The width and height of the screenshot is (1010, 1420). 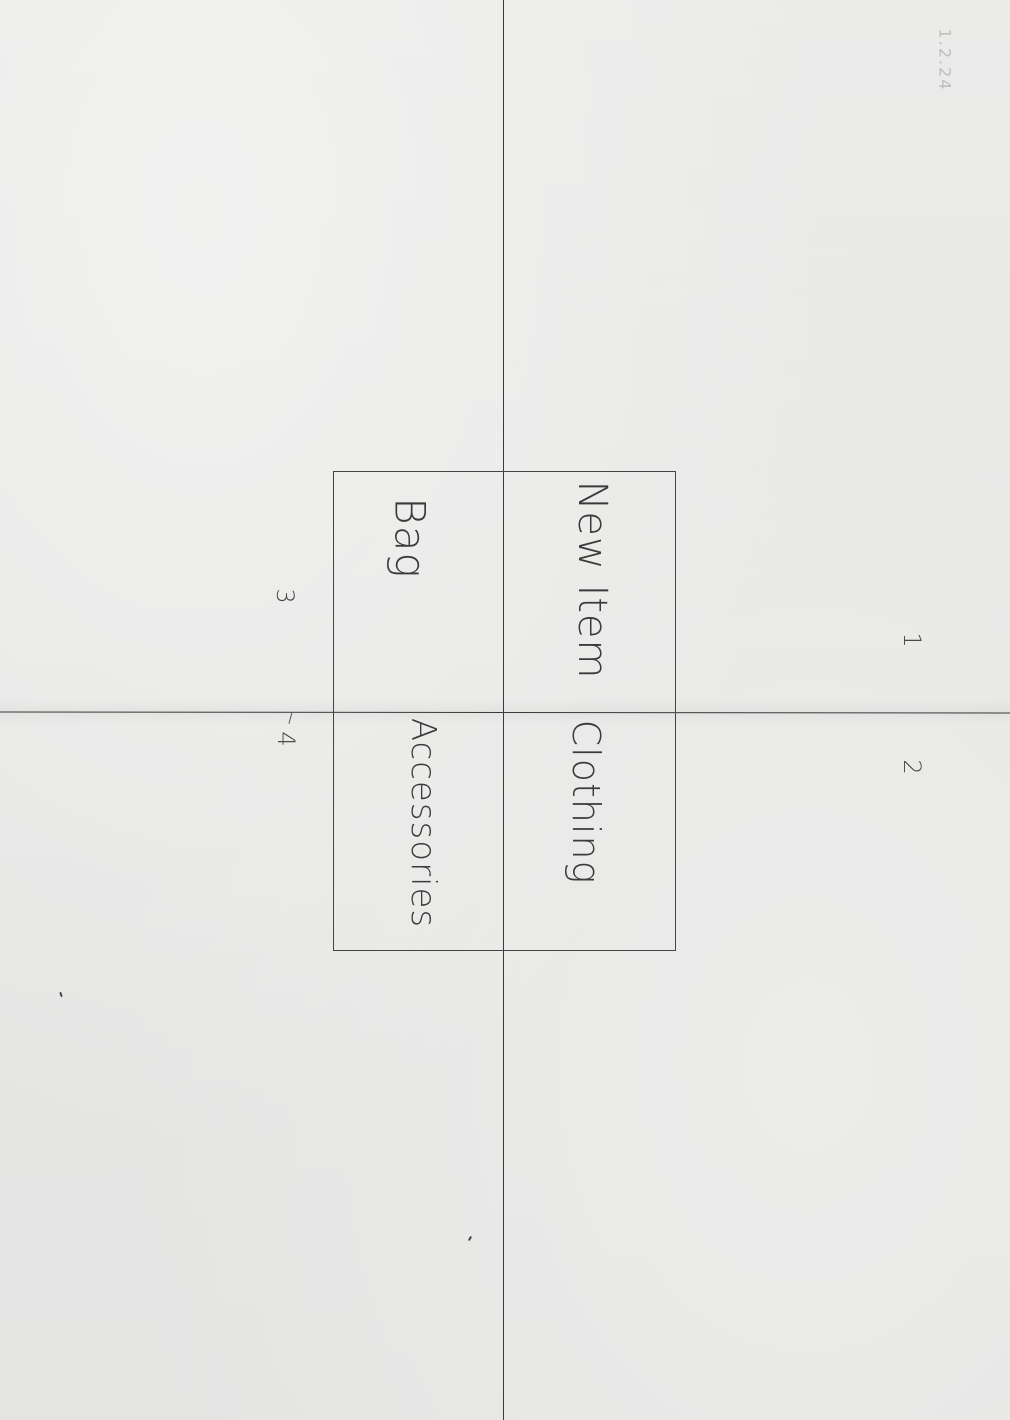 I want to click on vertical-center-line, so click(x=504, y=710).